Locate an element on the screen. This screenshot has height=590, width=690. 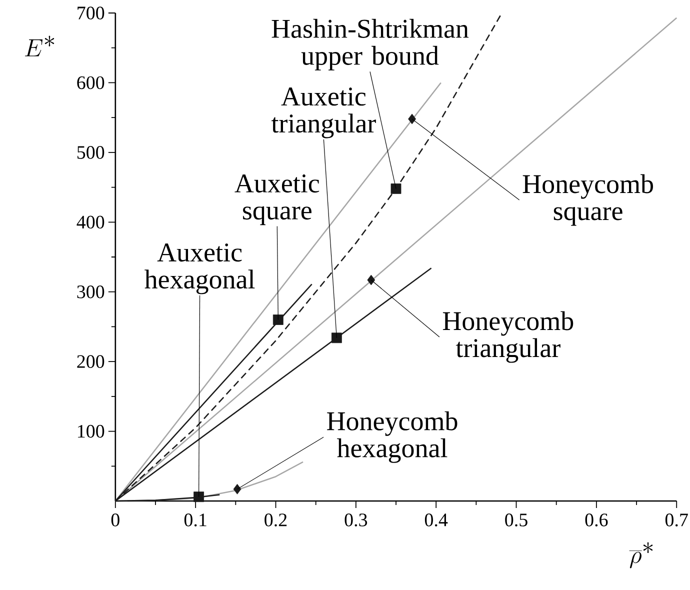
y-tick-label: 400 is located at coordinates (90, 222).